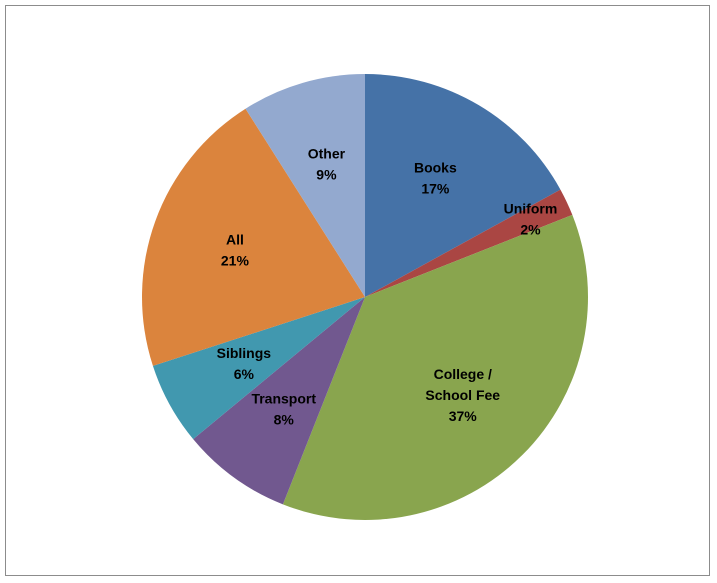 This screenshot has height=583, width=717. Describe the element at coordinates (244, 363) in the screenshot. I see `slice-label-siblings: Siblings 6%` at that location.